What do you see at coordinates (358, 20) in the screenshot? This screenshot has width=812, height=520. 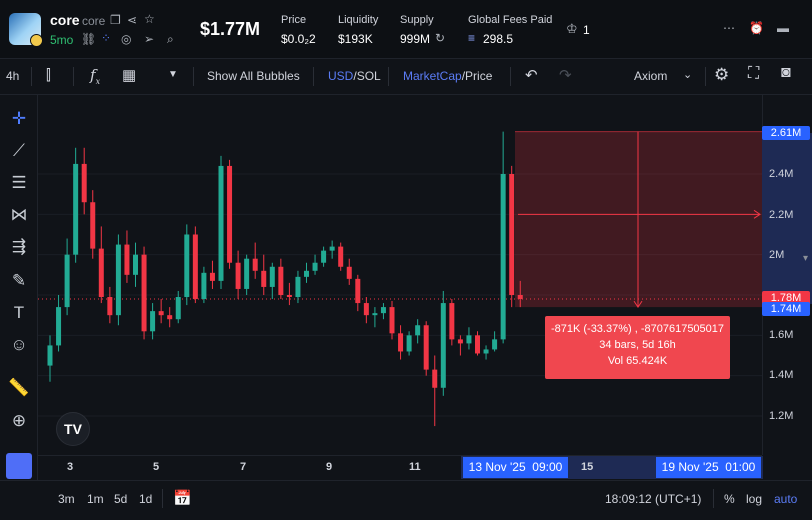 I see `stat-label-liquidity: Liquidity` at bounding box center [358, 20].